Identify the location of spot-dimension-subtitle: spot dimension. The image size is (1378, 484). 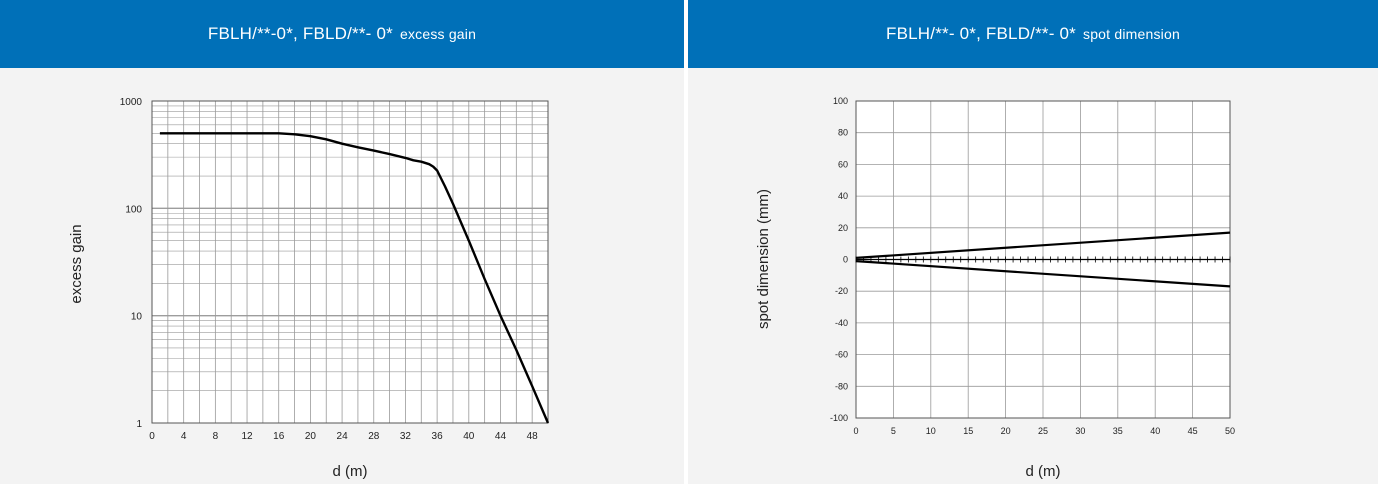
(1131, 34).